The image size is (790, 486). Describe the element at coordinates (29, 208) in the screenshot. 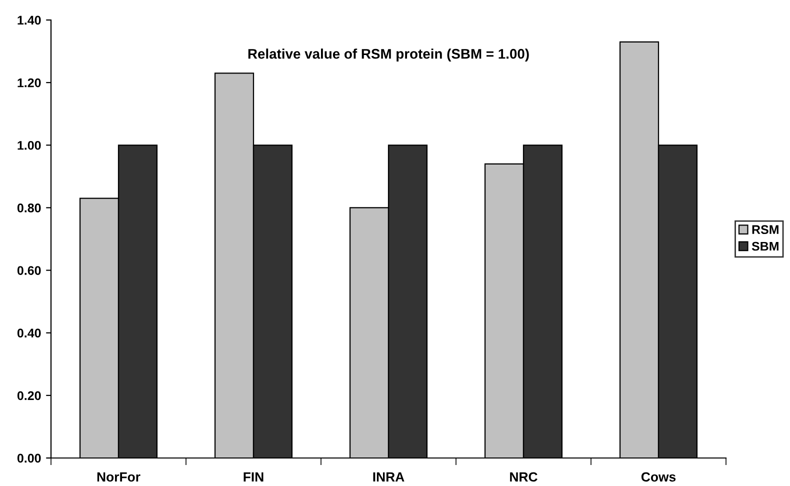

I see `y-tick-label: 0.80` at that location.